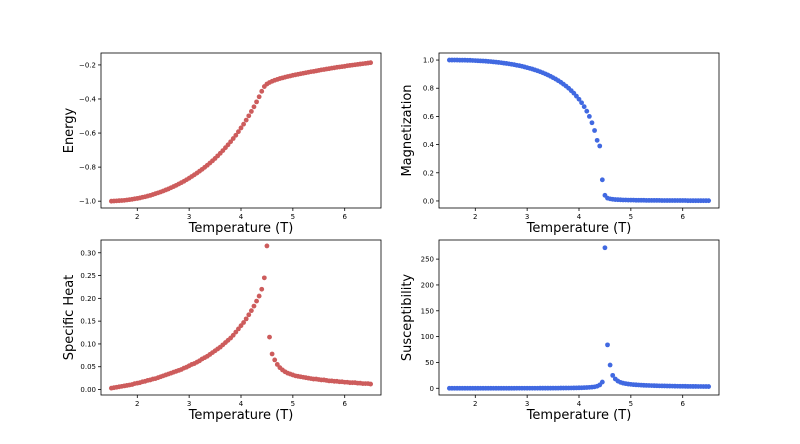 The image size is (800, 444). Describe the element at coordinates (407, 130) in the screenshot. I see `magnetization-y-axis-label: Magnetization` at that location.